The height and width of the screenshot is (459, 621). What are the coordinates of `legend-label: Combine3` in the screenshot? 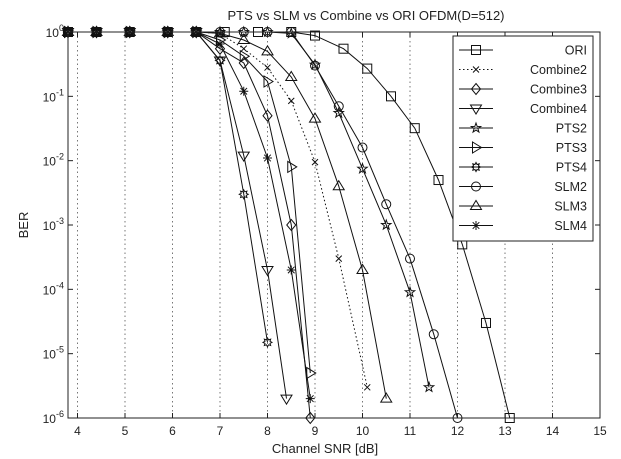 It's located at (558, 90).